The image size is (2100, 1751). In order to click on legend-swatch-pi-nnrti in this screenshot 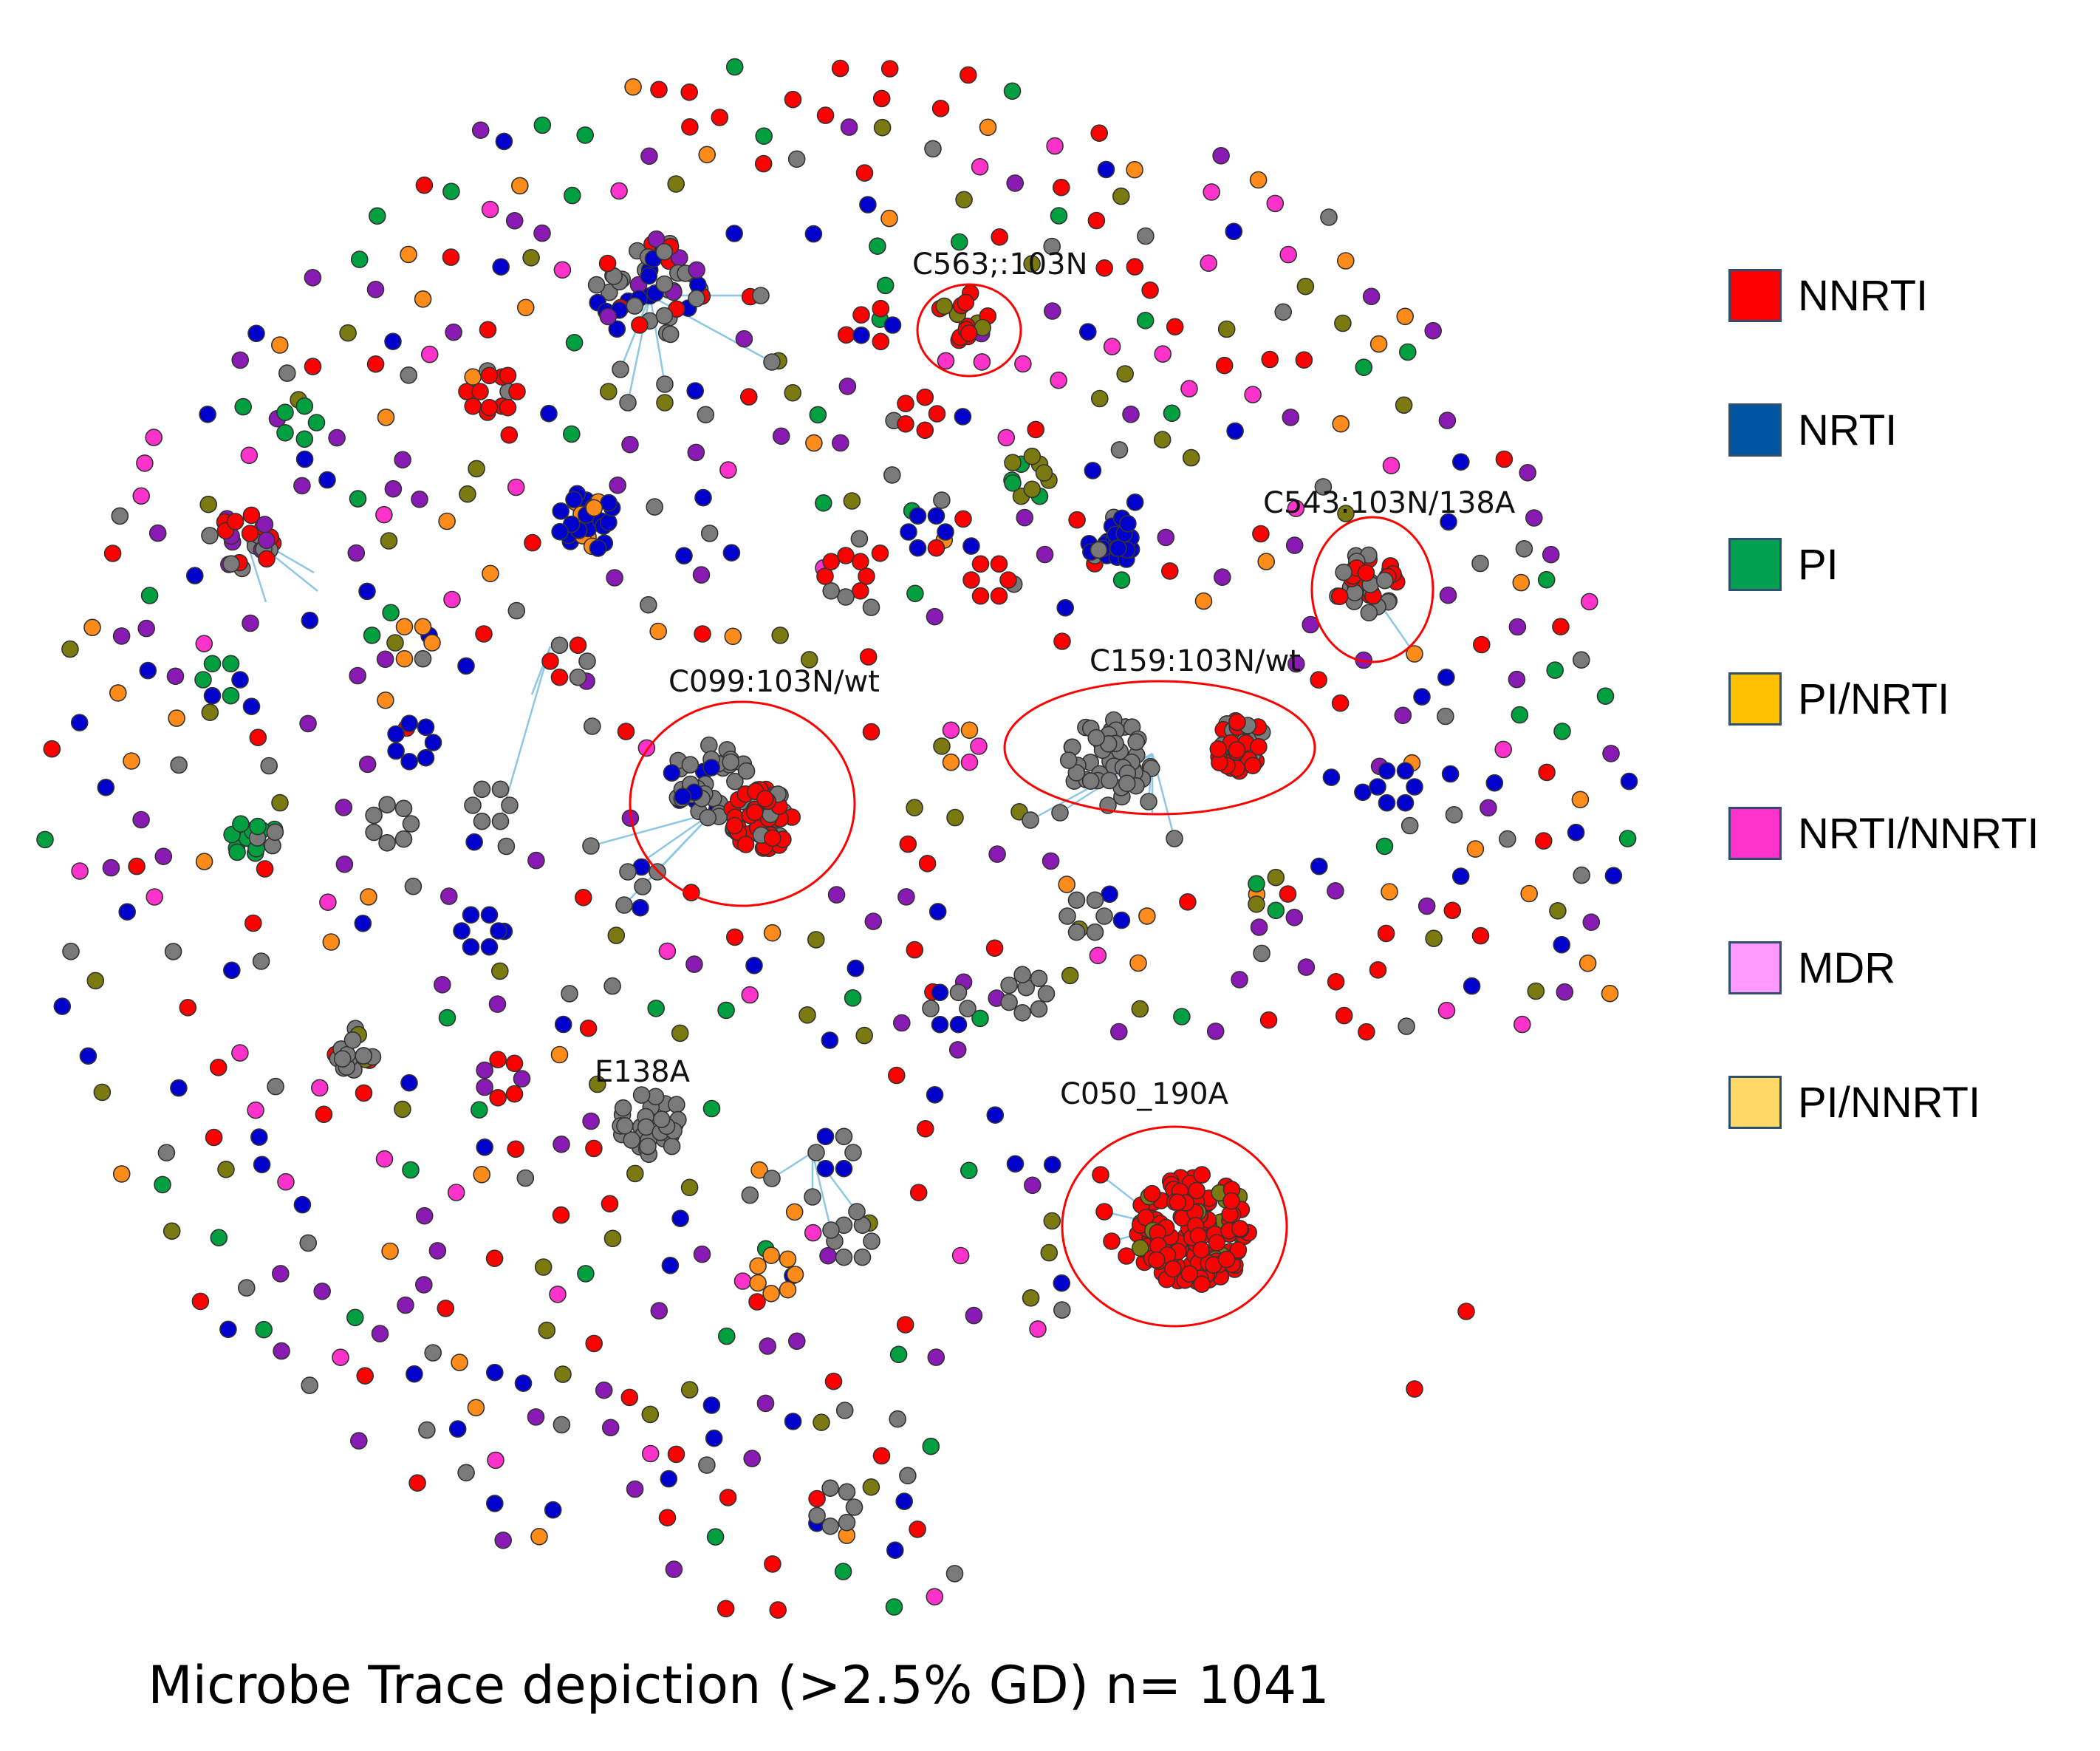, I will do `click(1755, 1102)`.